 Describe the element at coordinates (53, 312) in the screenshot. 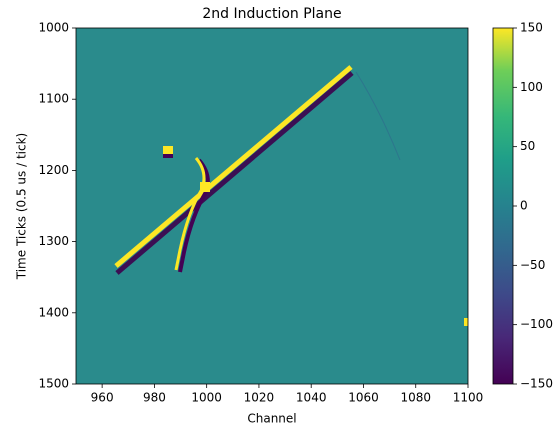

I see `y-tick-label: 1400` at that location.